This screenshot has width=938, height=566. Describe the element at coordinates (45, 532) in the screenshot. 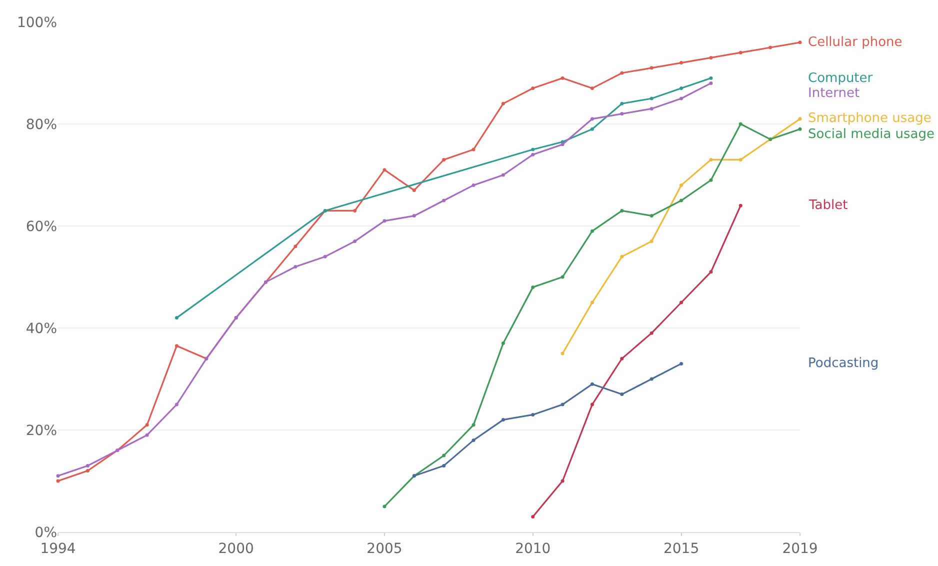

I see `y-tick-label: 0%` at that location.